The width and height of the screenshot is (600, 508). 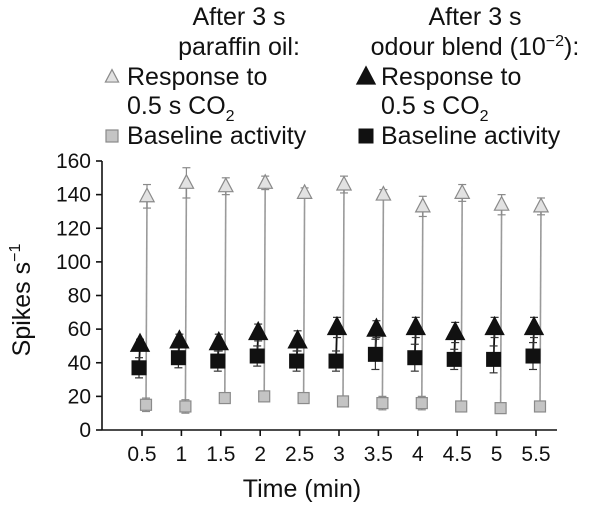 I want to click on x-tick-label: 0.5, so click(x=141, y=454).